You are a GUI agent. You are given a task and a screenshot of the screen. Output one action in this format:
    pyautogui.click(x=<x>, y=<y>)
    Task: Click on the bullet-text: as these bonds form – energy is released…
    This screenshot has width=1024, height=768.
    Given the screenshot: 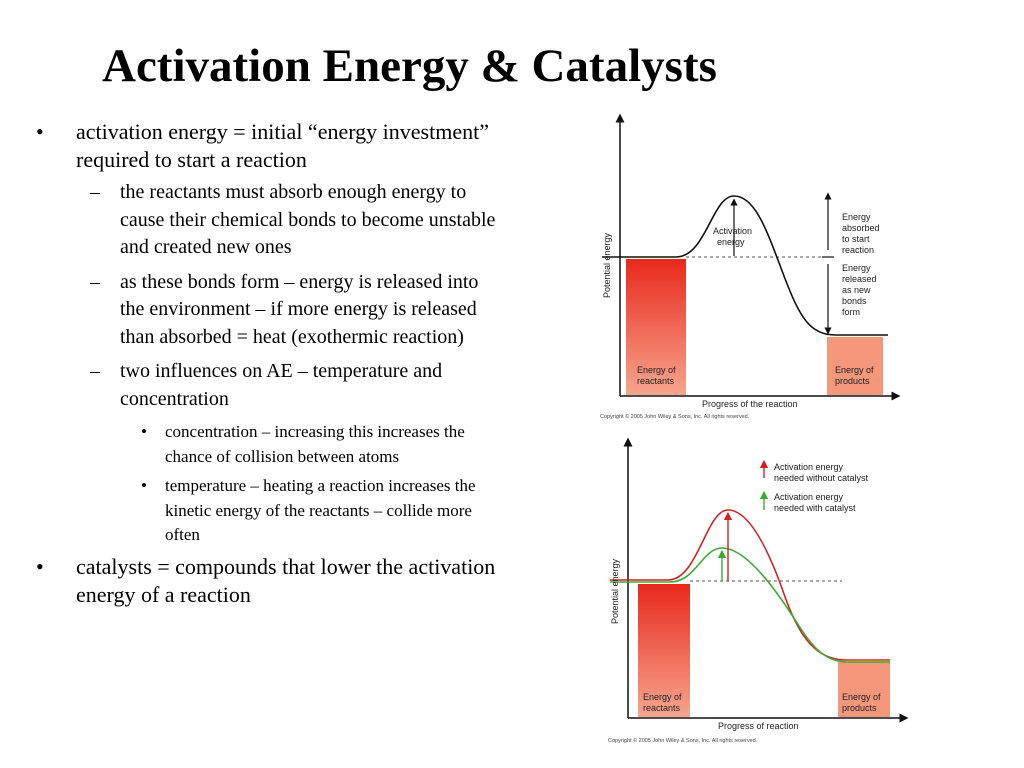 What is the action you would take?
    pyautogui.click(x=299, y=309)
    